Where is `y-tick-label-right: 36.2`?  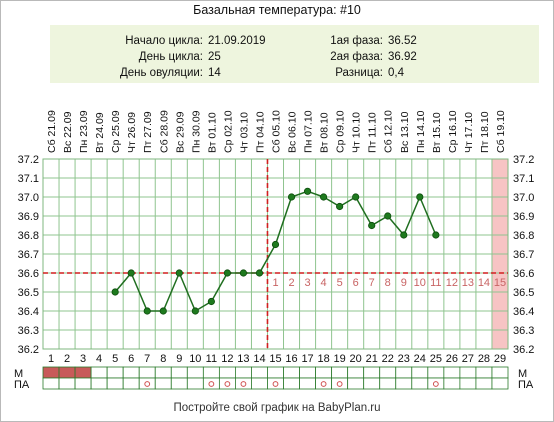
y-tick-label-right: 36.2 is located at coordinates (523, 350).